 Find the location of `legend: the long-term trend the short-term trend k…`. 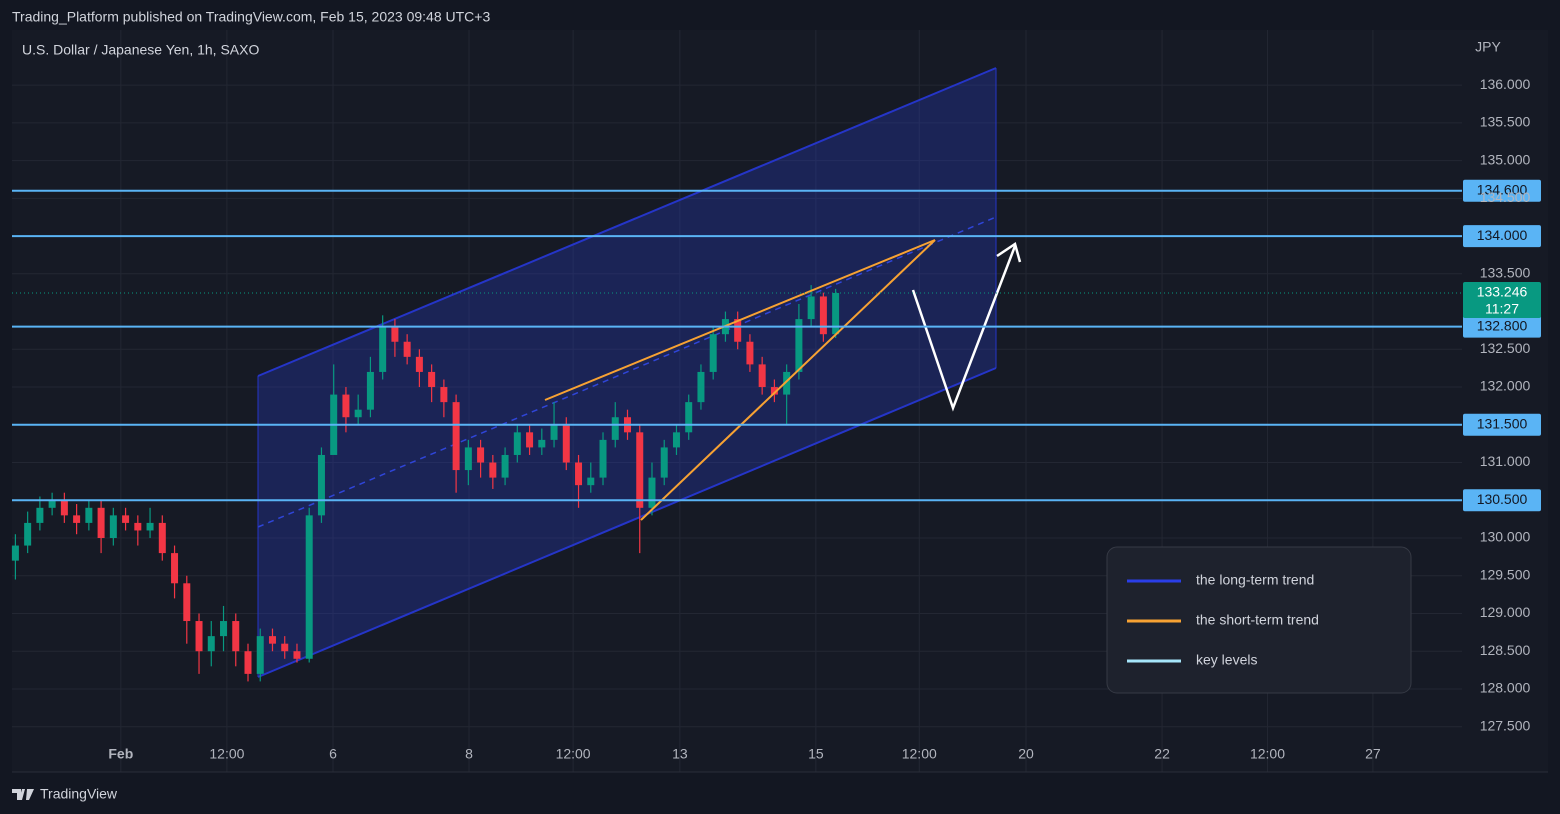

legend: the long-term trend the short-term trend k… is located at coordinates (1259, 620).